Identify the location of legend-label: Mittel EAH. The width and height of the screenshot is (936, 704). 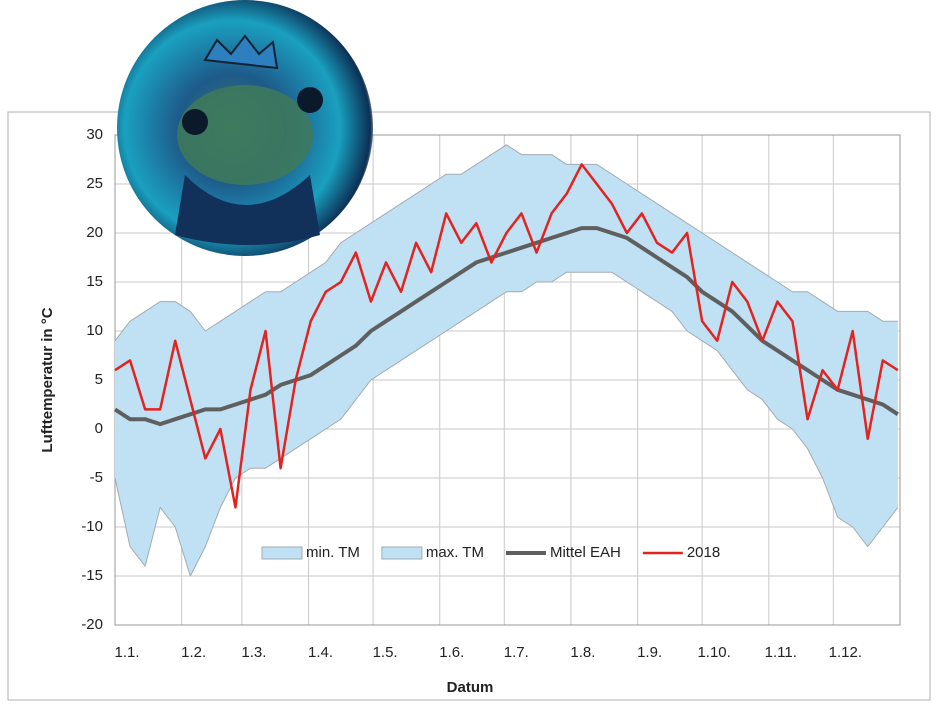
(585, 552).